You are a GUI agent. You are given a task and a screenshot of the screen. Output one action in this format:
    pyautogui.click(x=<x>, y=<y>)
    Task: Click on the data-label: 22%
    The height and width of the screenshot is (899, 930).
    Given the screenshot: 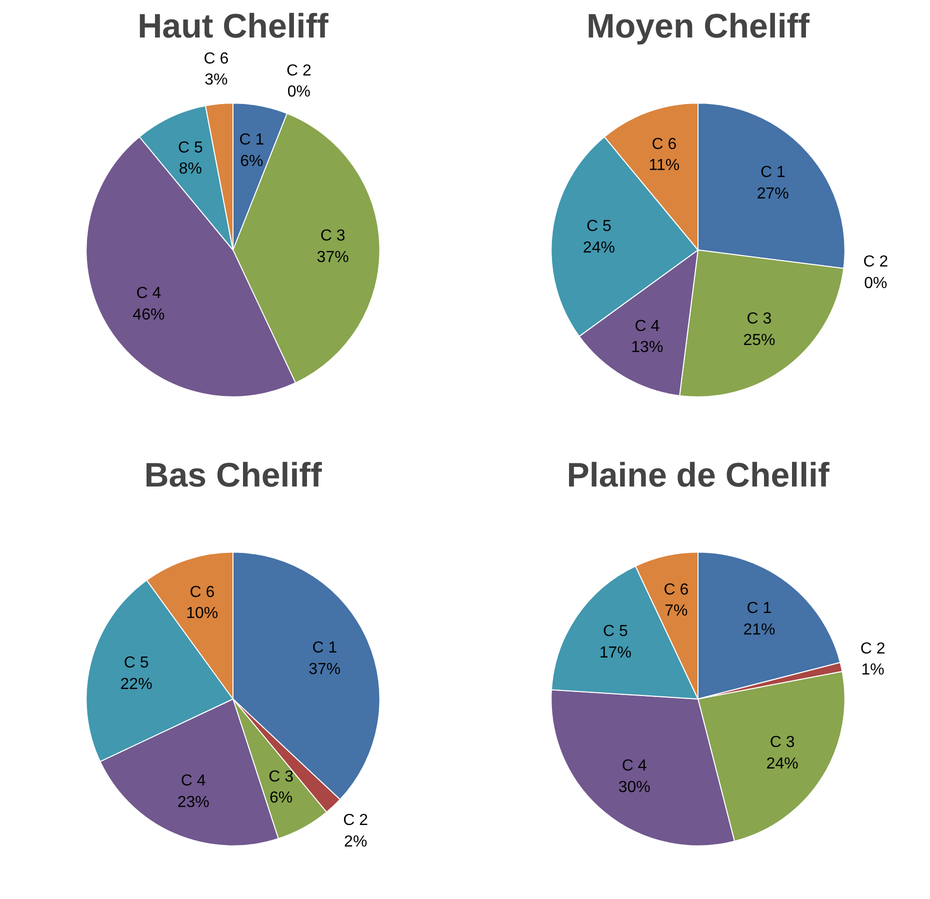 What is the action you would take?
    pyautogui.click(x=136, y=684)
    